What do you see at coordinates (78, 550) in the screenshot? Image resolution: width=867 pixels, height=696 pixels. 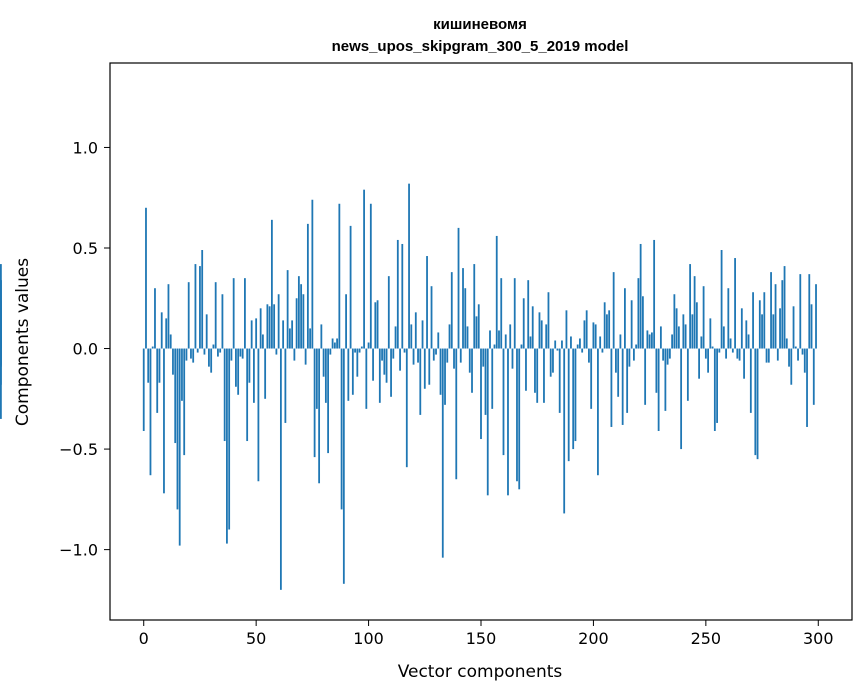 I see `y-tick-label: −1.0` at bounding box center [78, 550].